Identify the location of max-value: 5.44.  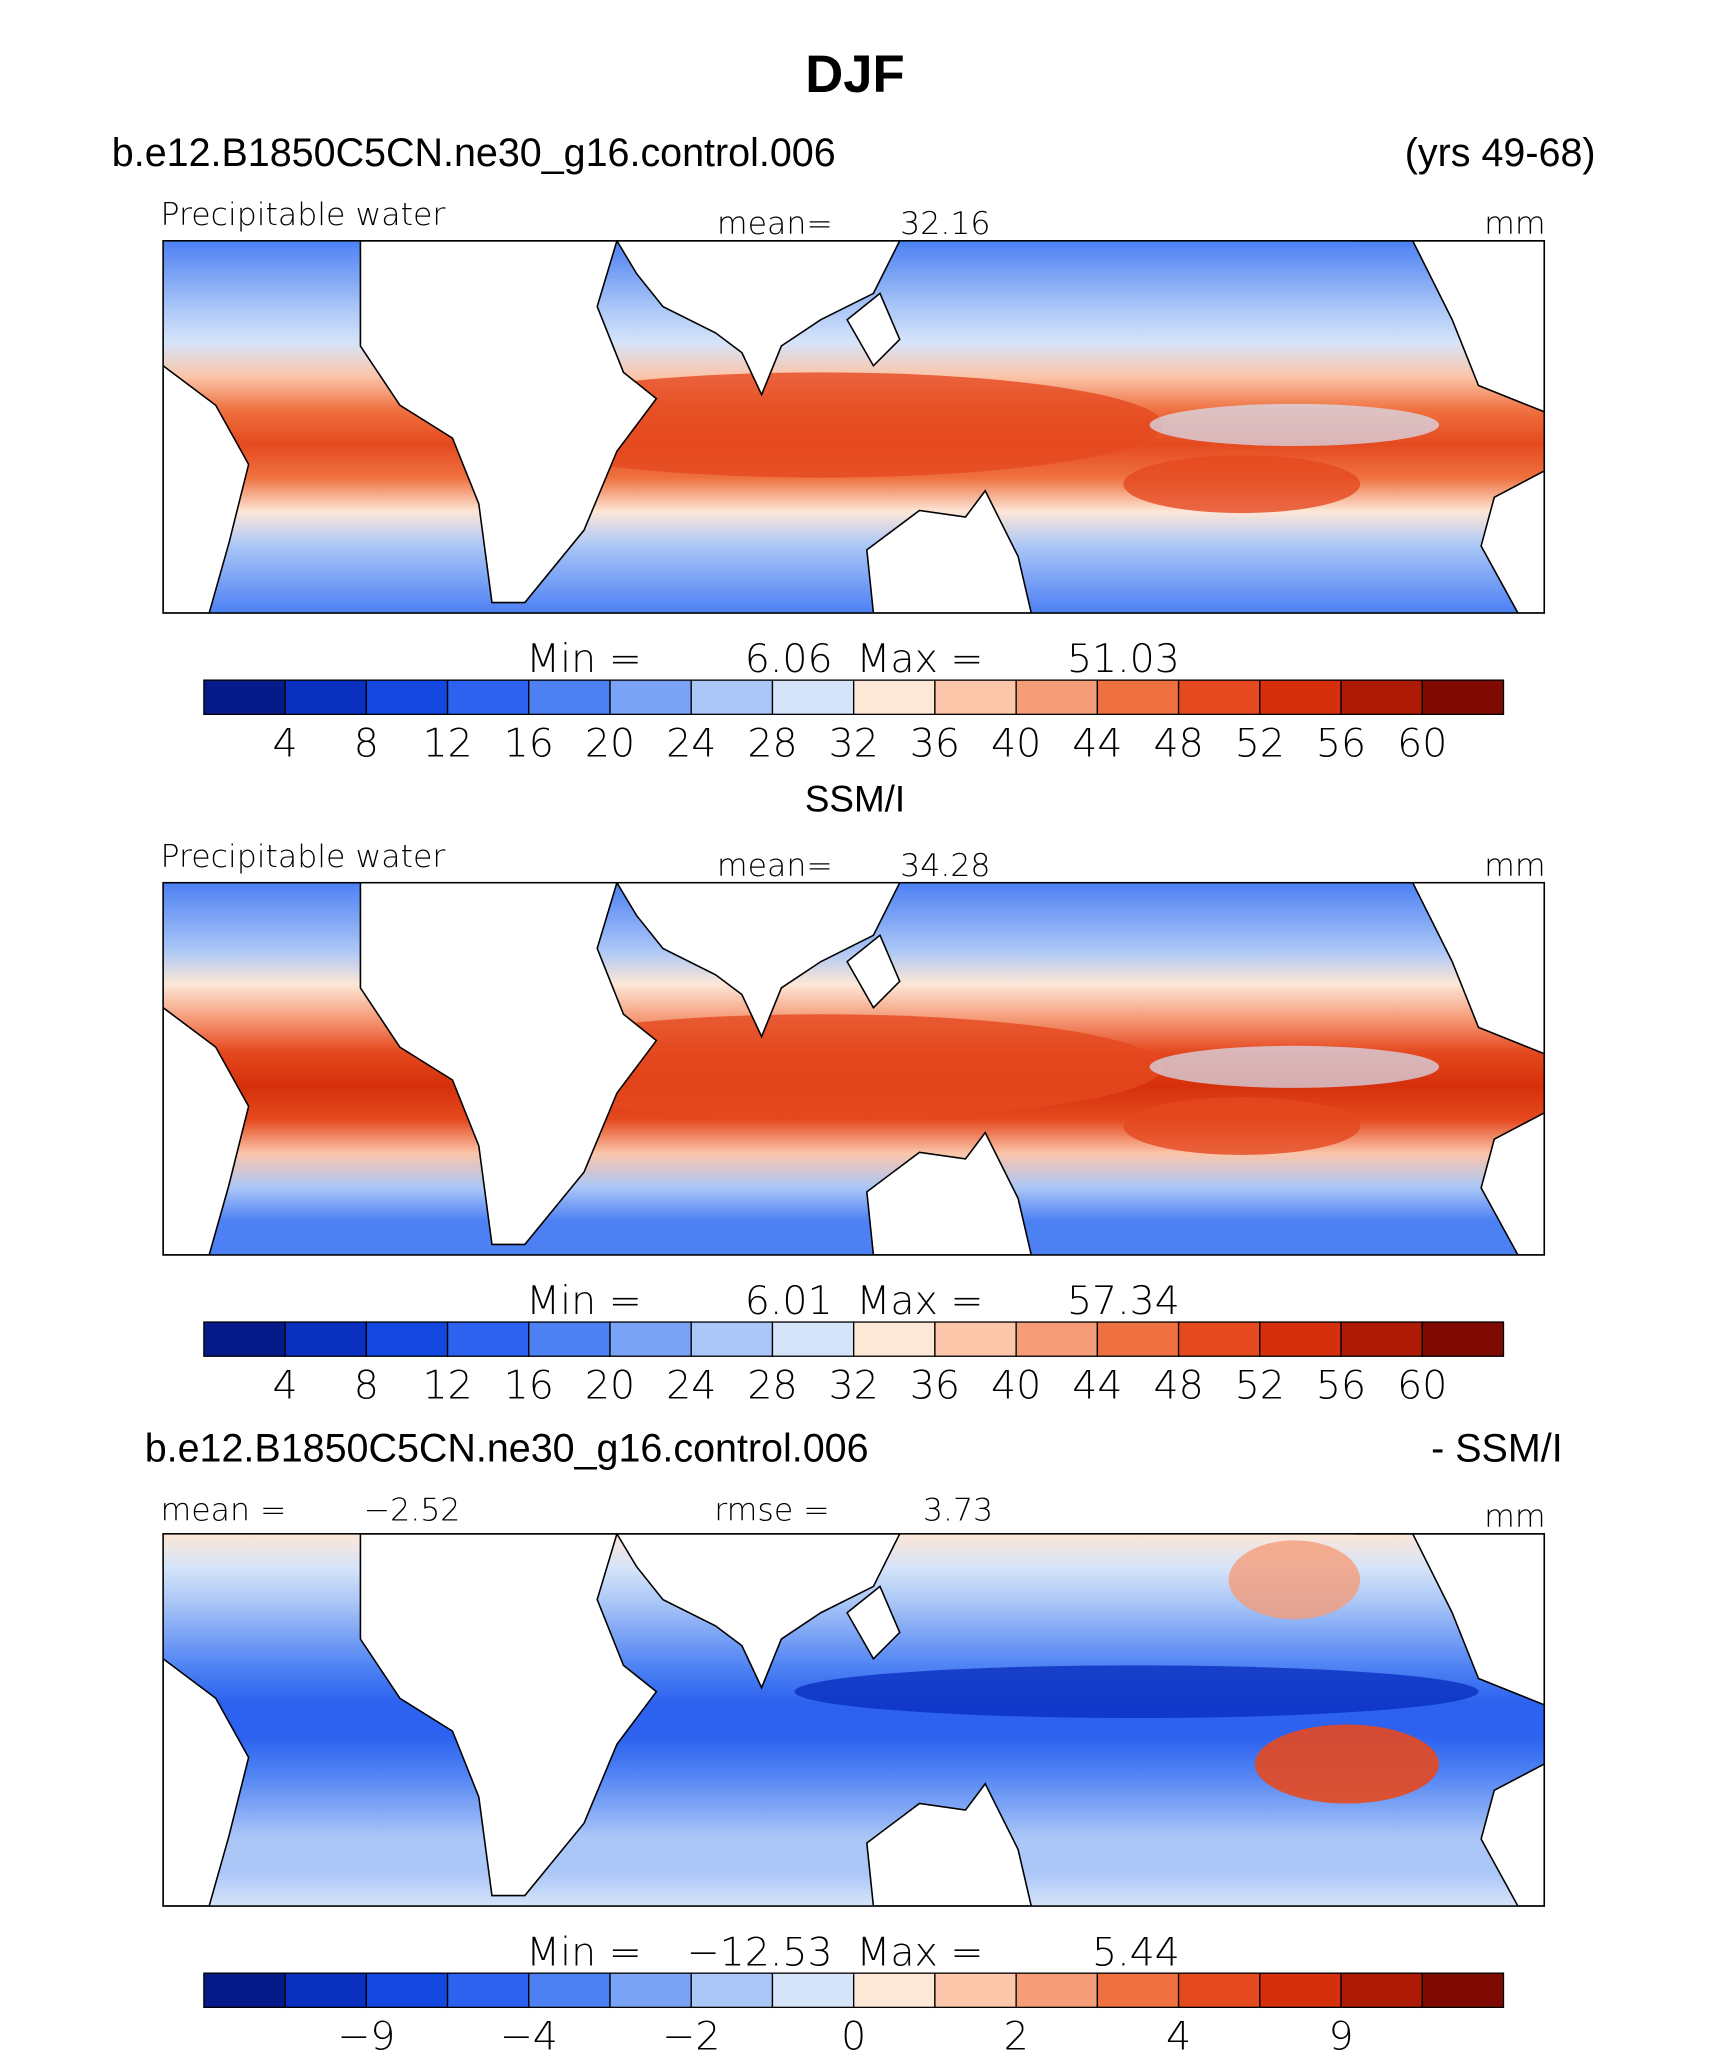
(1136, 1952).